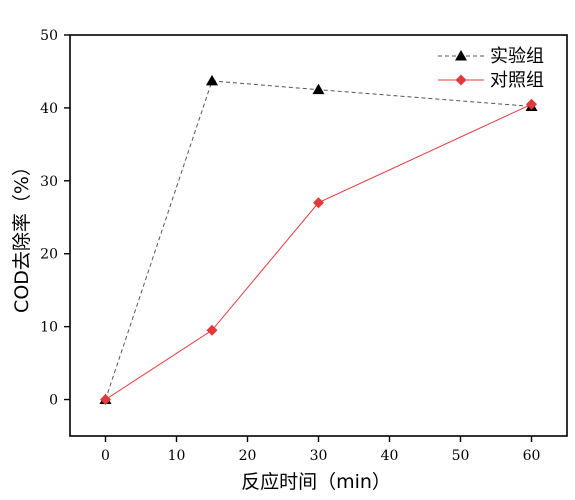 The image size is (575, 500). I want to click on x-tick-label: 40, so click(390, 456).